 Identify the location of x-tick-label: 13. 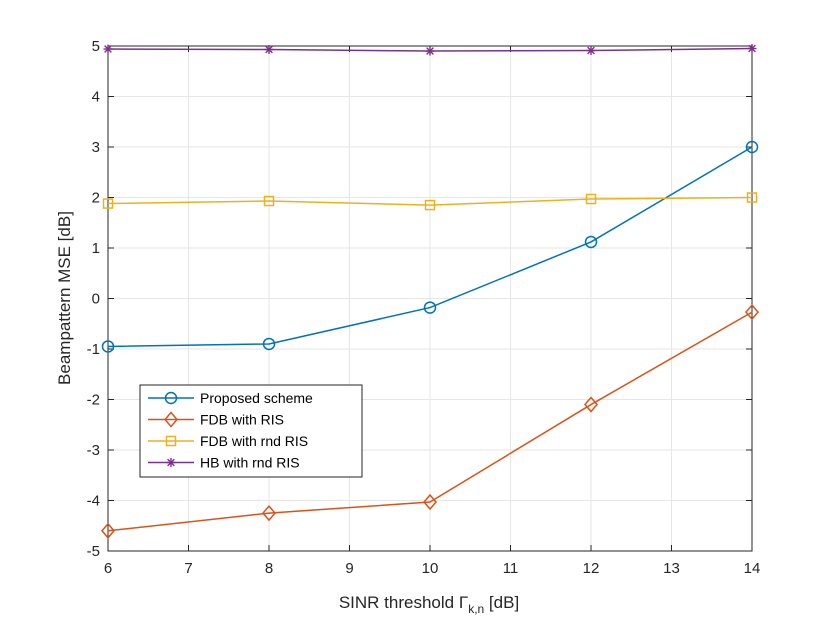
(671, 568).